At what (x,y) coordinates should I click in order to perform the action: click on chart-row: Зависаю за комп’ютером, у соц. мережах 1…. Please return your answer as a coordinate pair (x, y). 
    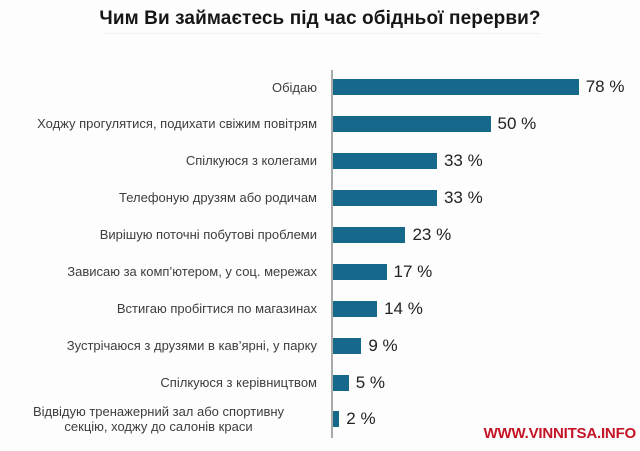
    Looking at the image, I should click on (320, 271).